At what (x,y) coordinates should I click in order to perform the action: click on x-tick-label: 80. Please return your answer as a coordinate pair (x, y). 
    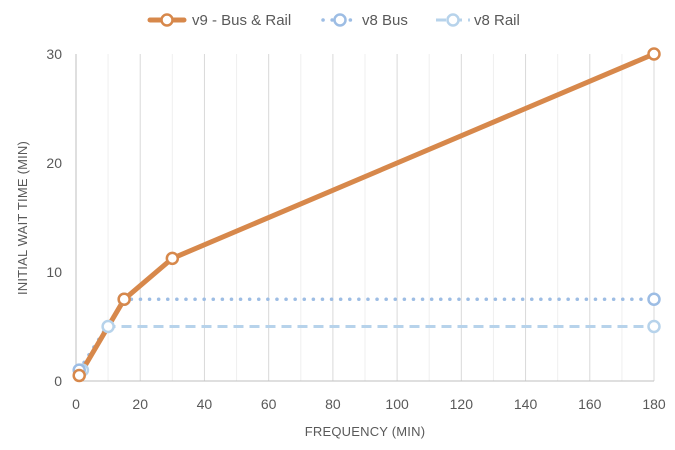
    Looking at the image, I should click on (333, 404).